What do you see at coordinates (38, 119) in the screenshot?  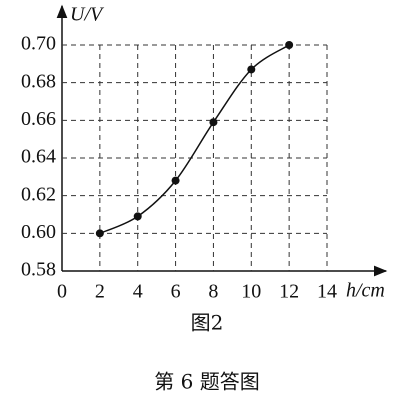 I see `y-tick-label: 0.66` at bounding box center [38, 119].